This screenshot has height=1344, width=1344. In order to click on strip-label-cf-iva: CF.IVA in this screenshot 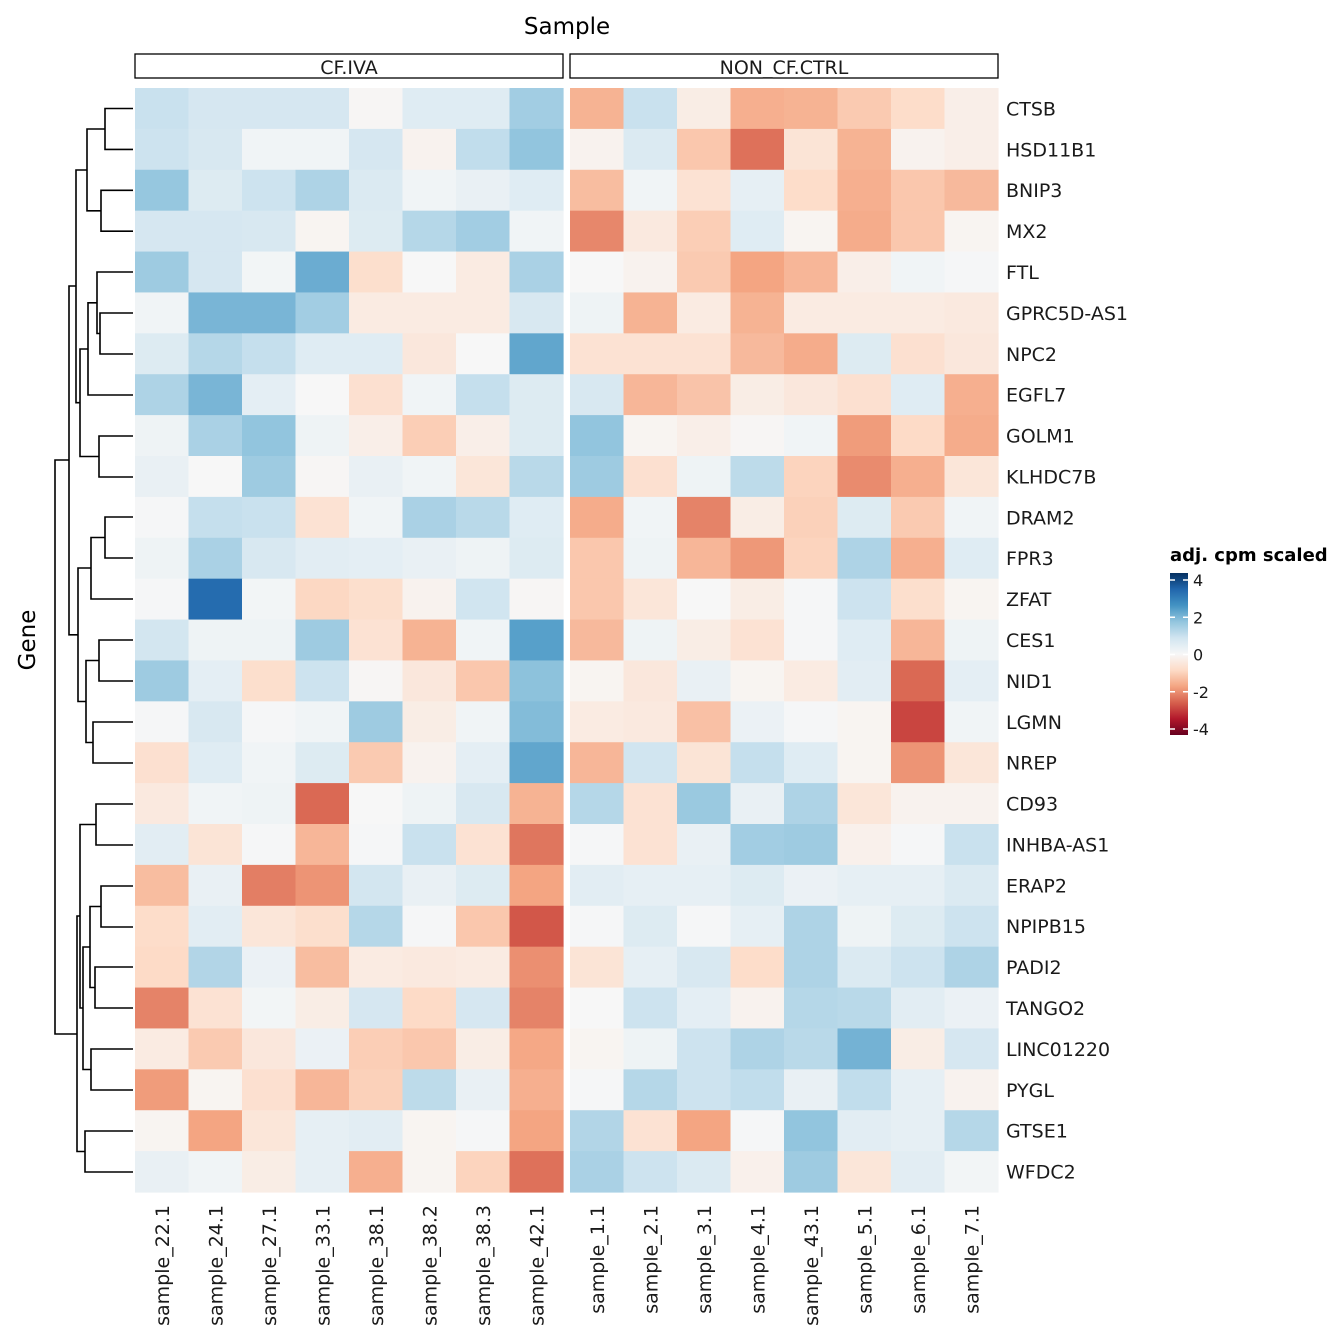, I will do `click(349, 68)`.